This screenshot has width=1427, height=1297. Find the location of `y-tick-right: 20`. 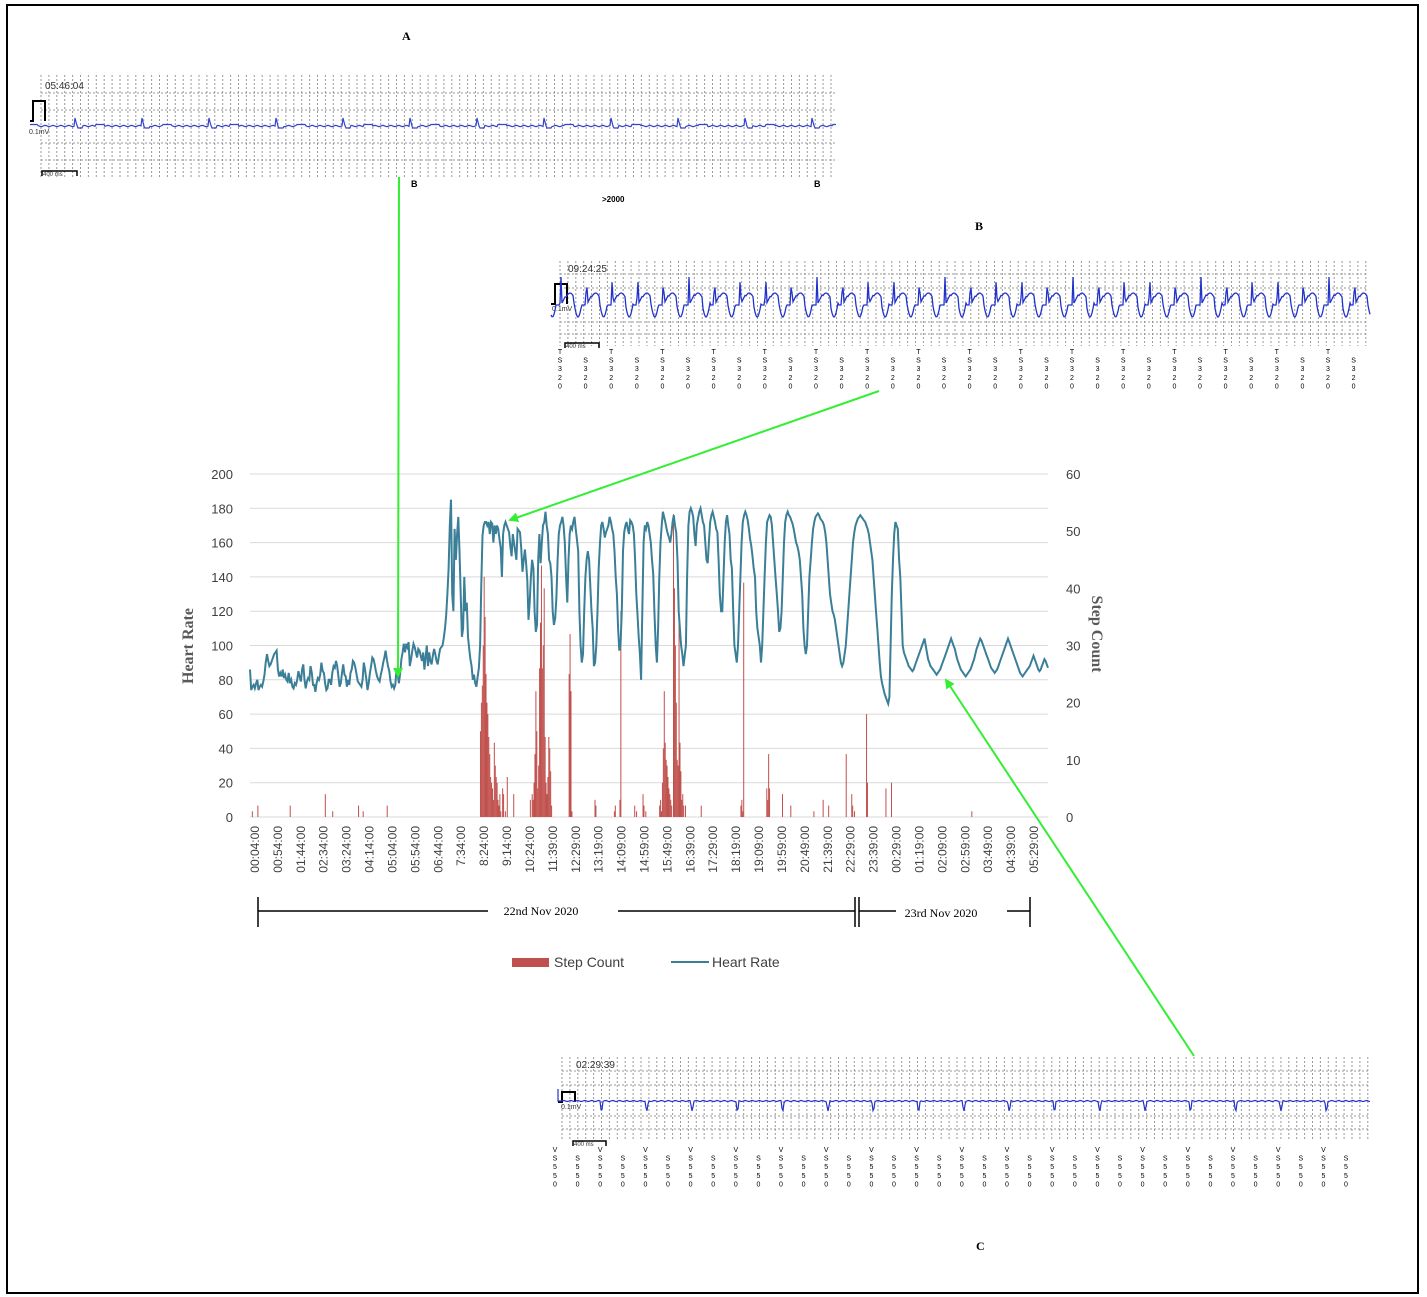

y-tick-right: 20 is located at coordinates (1073, 703).